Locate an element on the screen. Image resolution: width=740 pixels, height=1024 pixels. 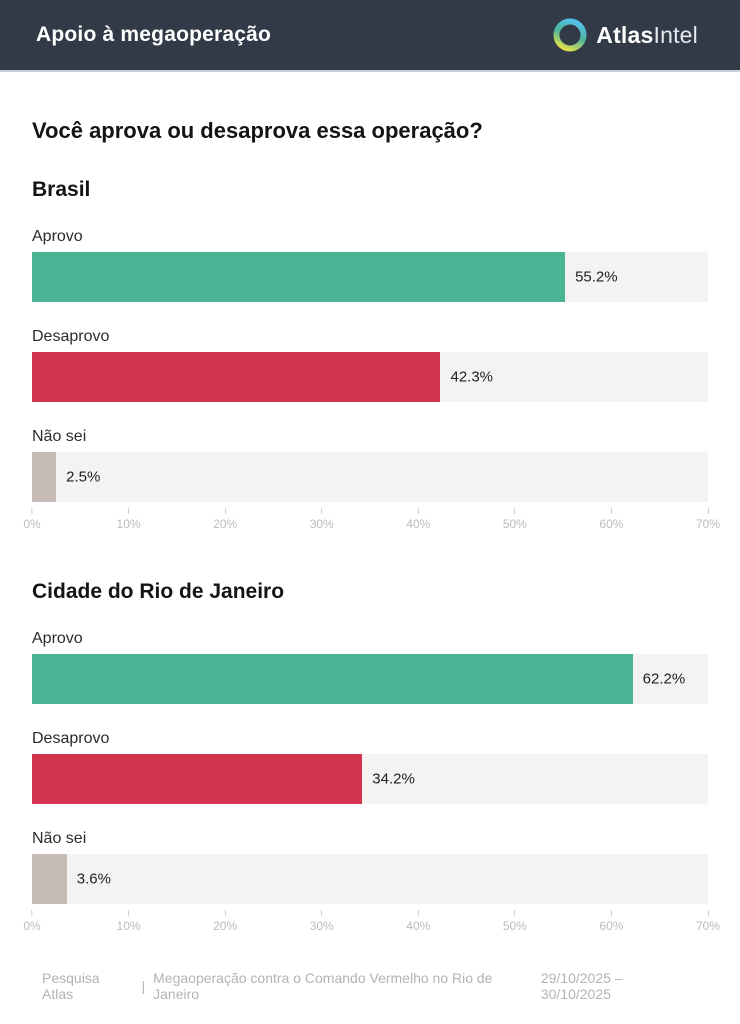
bar-track: 55.2% is located at coordinates (370, 277).